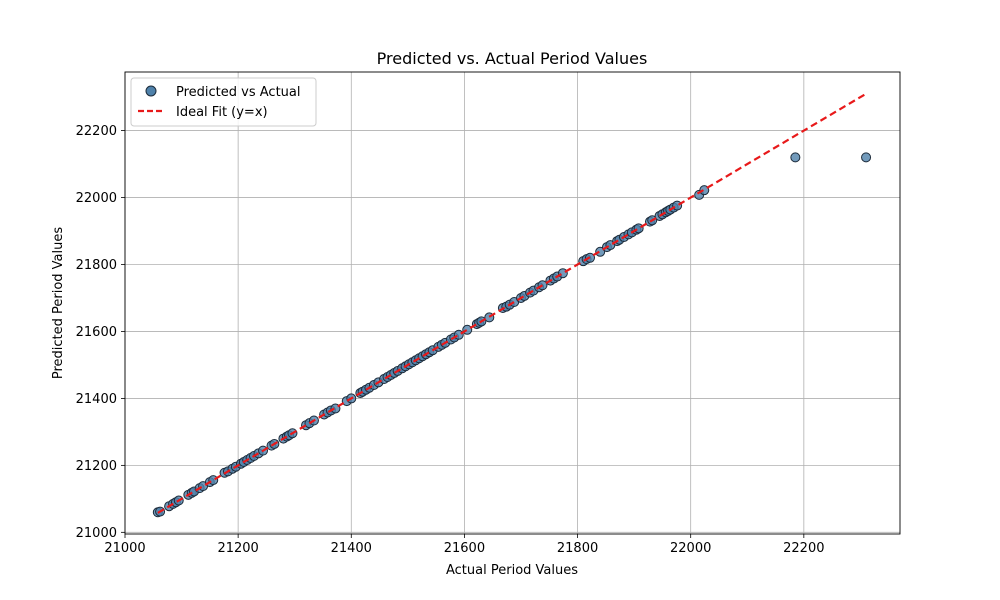  What do you see at coordinates (237, 548) in the screenshot?
I see `x-tick-label: 21200` at bounding box center [237, 548].